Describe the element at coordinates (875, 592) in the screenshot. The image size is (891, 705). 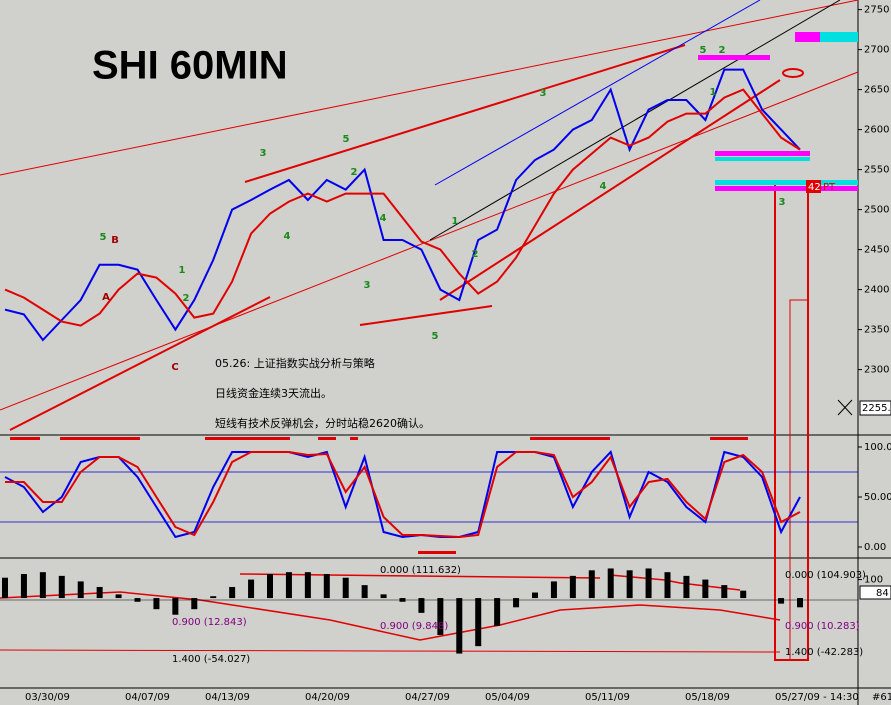
I see `right-label-box` at that location.